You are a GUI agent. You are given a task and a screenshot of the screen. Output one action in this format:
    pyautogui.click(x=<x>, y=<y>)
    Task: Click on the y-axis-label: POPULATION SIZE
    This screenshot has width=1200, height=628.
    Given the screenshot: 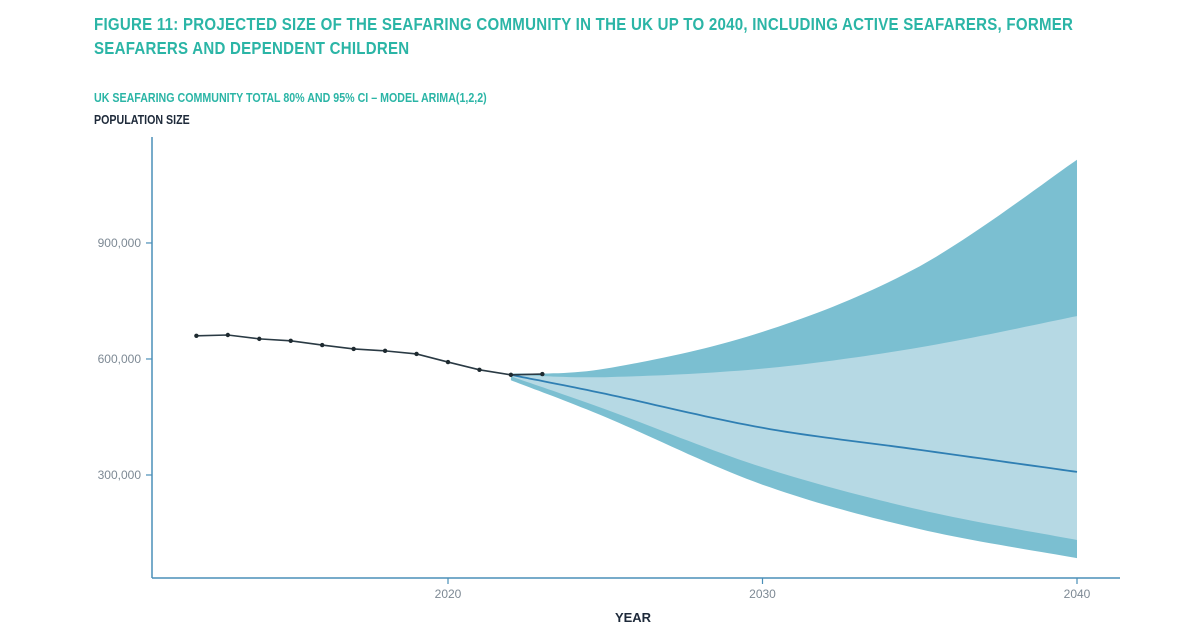 What is the action you would take?
    pyautogui.click(x=142, y=119)
    